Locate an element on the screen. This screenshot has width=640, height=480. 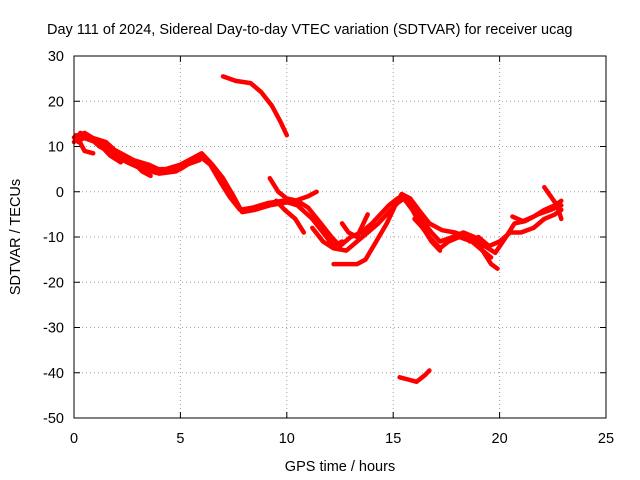
series-line-track-h is located at coordinates (255, 106).